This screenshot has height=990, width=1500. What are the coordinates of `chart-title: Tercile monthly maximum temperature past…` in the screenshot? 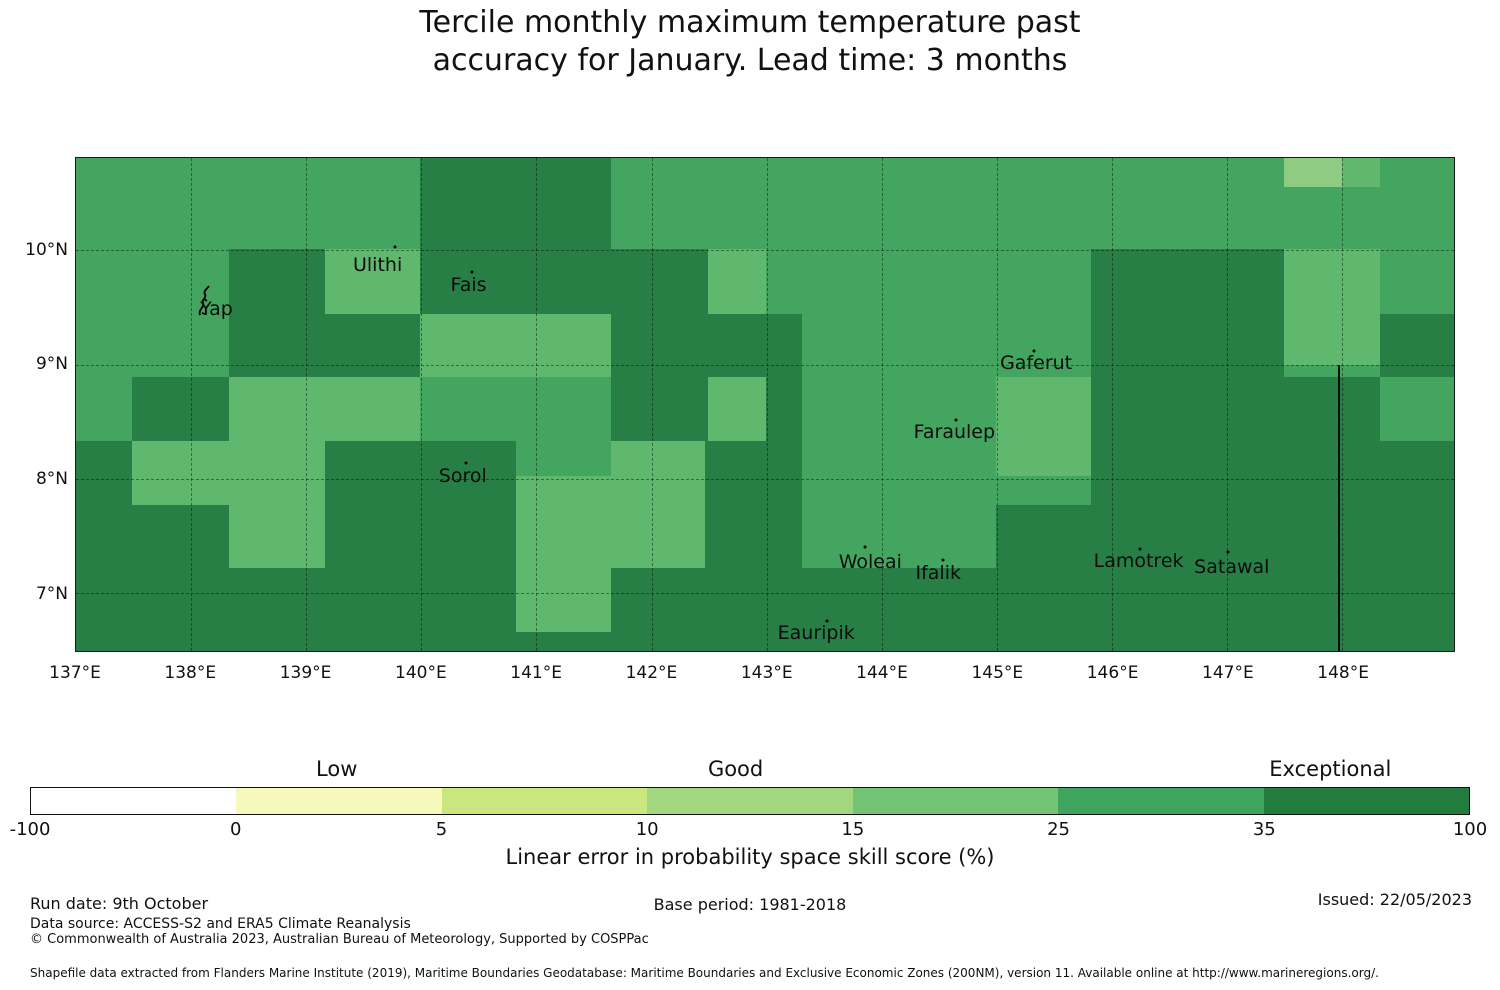 It's located at (750, 42).